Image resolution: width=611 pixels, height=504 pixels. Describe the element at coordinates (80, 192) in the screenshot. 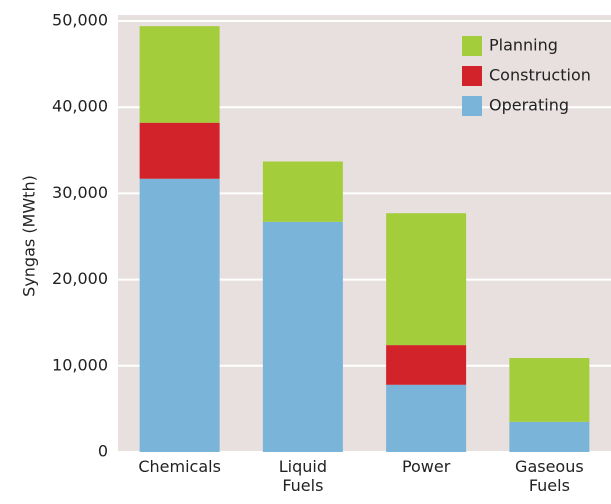

I see `y-tick-label: 30,000` at that location.